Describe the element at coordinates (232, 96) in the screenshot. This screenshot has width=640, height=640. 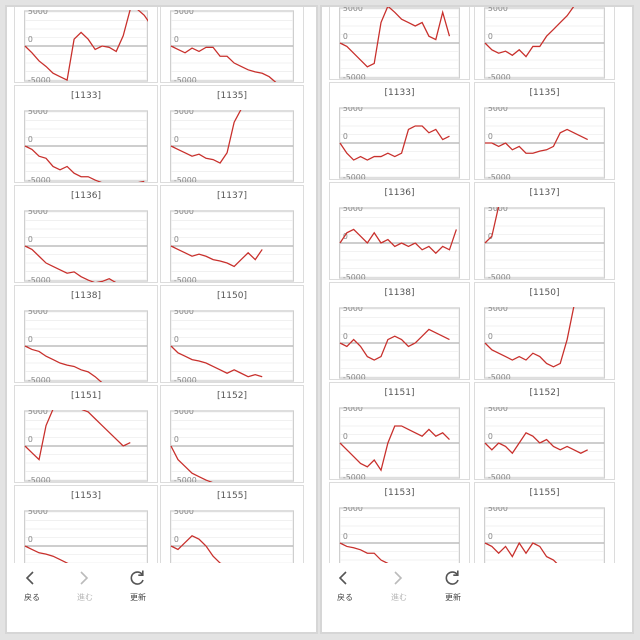
I see `chart-label: [1135]` at that location.